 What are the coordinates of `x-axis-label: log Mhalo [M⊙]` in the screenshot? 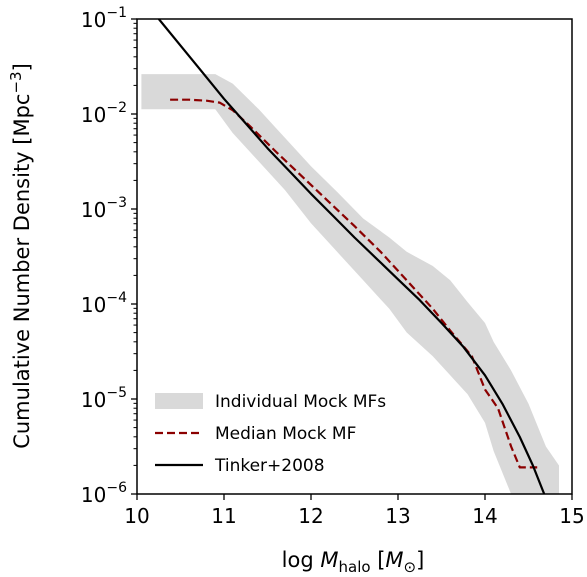 It's located at (353, 562).